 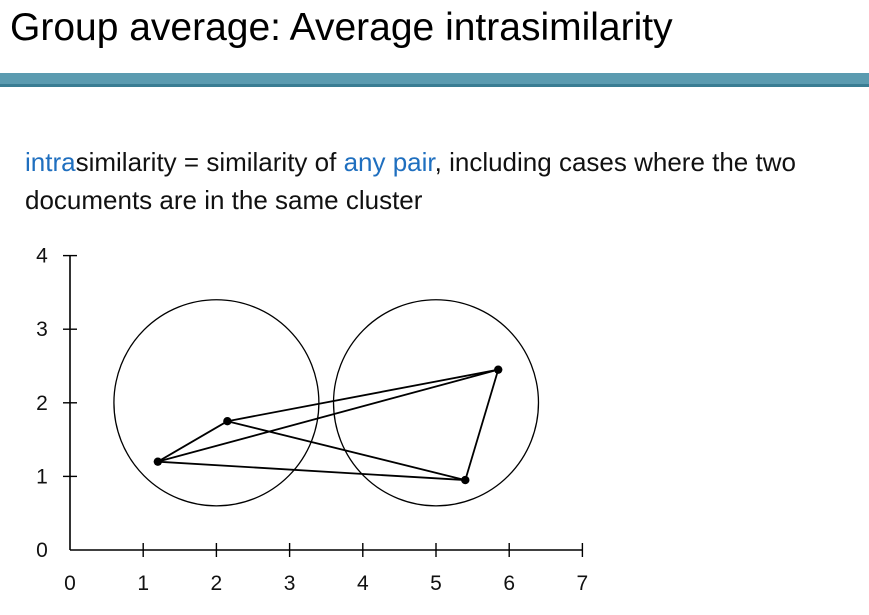 What do you see at coordinates (42, 403) in the screenshot?
I see `y-tick-label: 2` at bounding box center [42, 403].